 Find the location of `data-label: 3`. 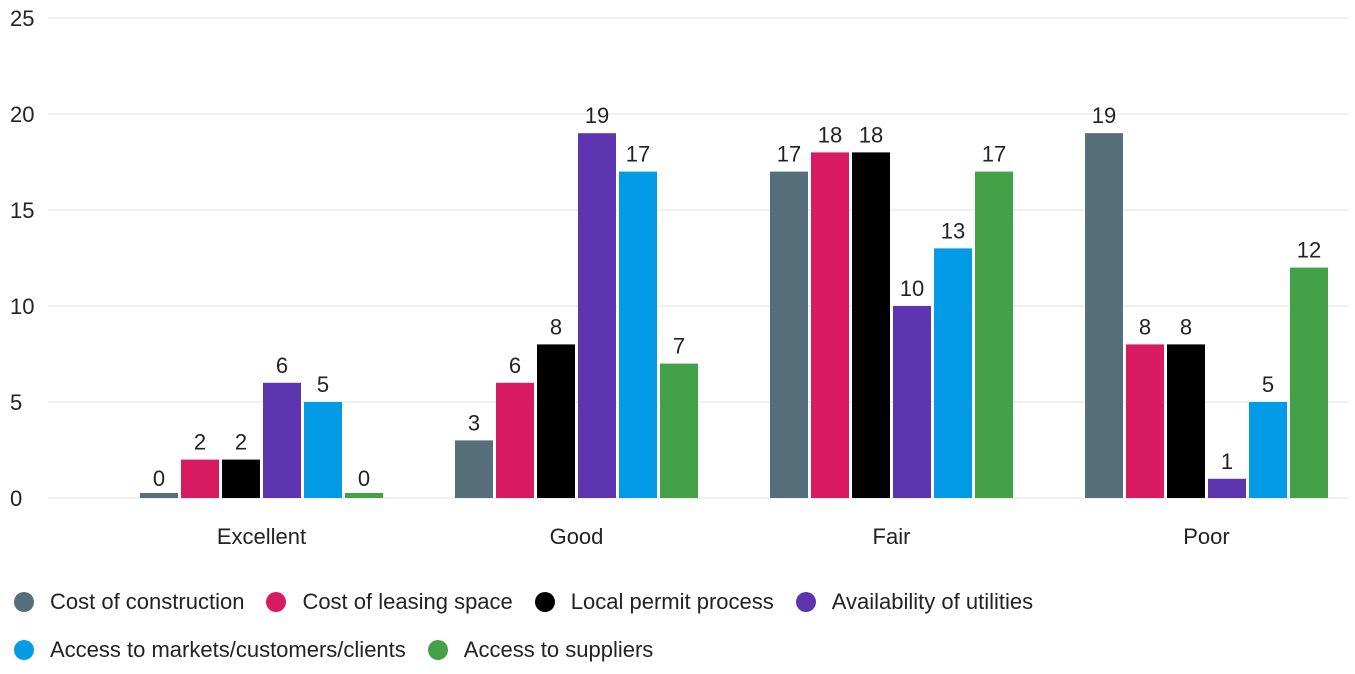

data-label: 3 is located at coordinates (474, 422).